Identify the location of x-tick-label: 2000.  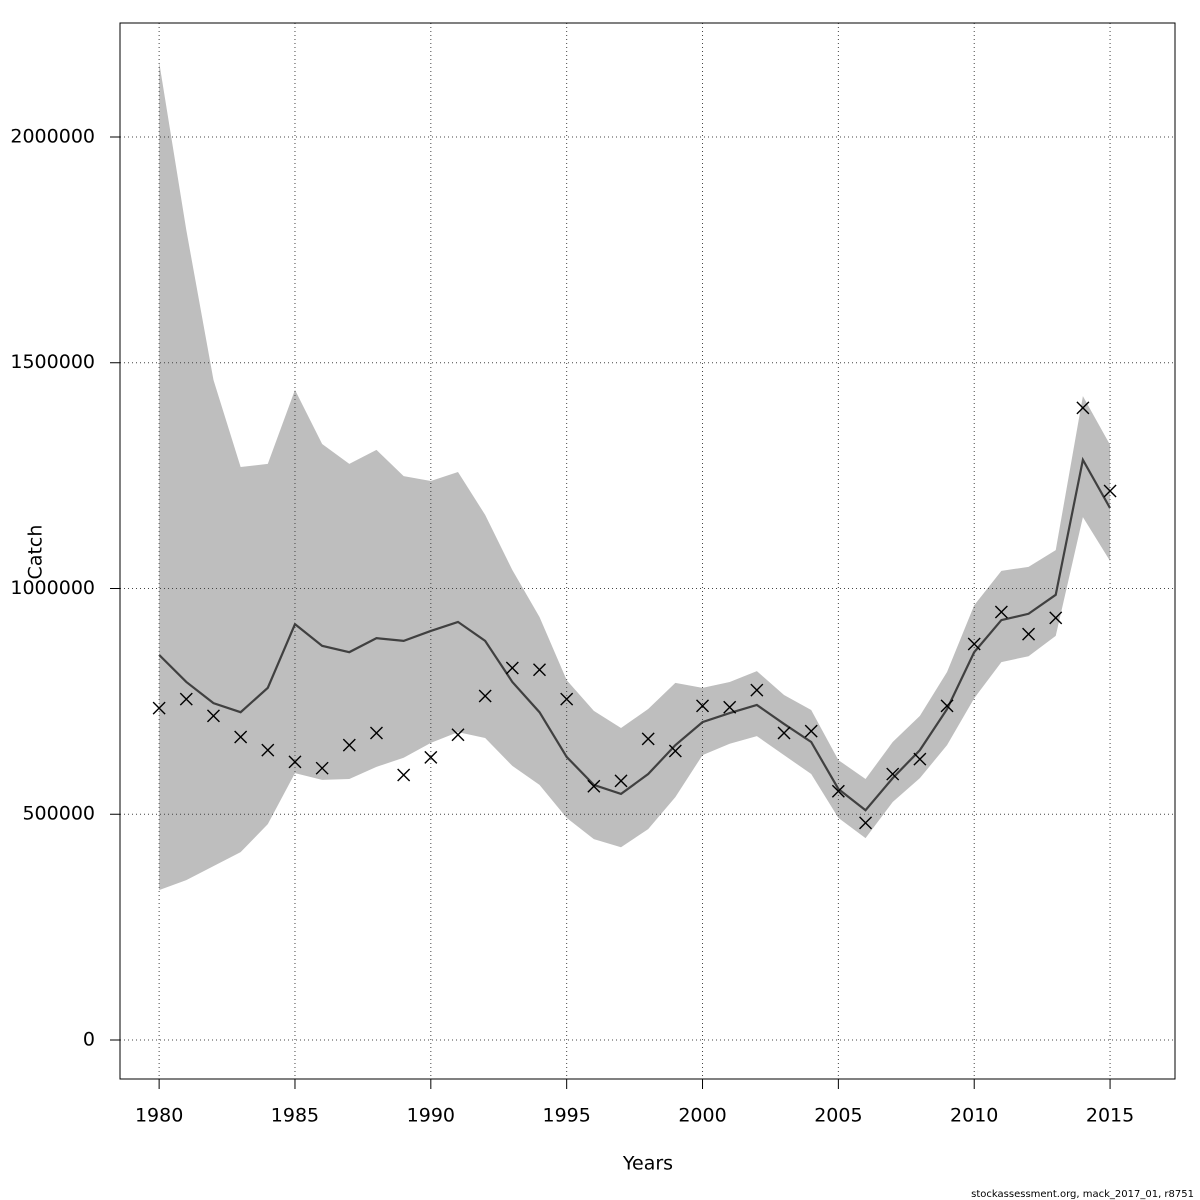
(702, 1116).